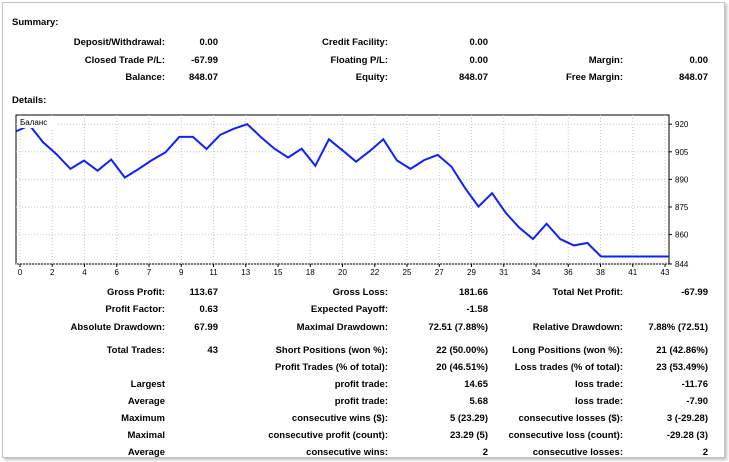 This screenshot has height=462, width=729. Describe the element at coordinates (468, 435) in the screenshot. I see `maximal-cons-profit-value: 23.29 (5)` at that location.